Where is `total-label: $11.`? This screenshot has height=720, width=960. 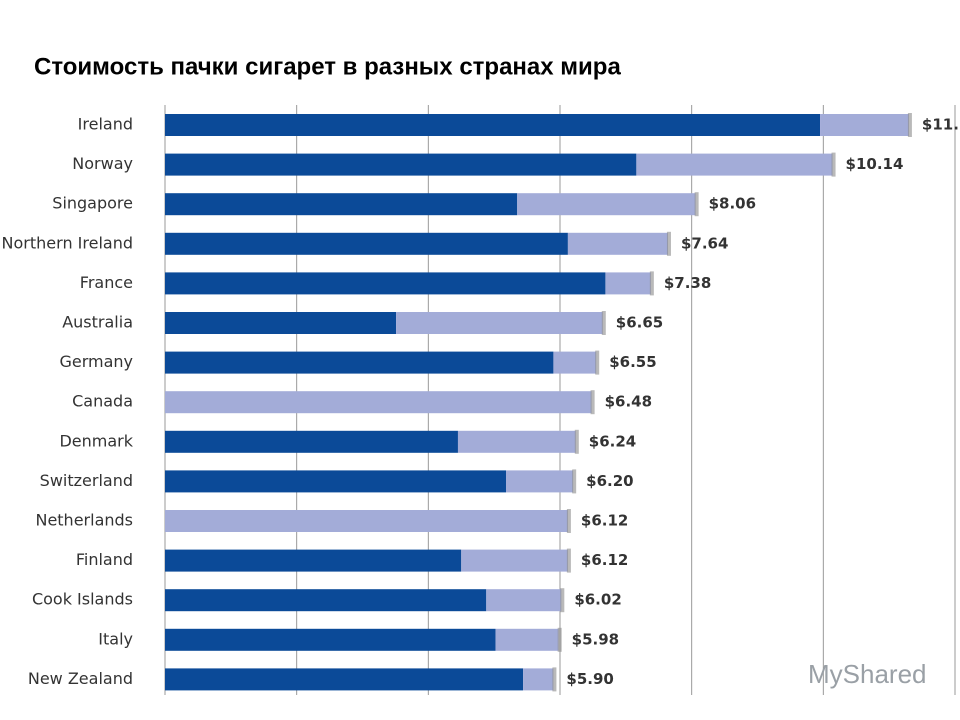 total-label: $11. is located at coordinates (940, 125).